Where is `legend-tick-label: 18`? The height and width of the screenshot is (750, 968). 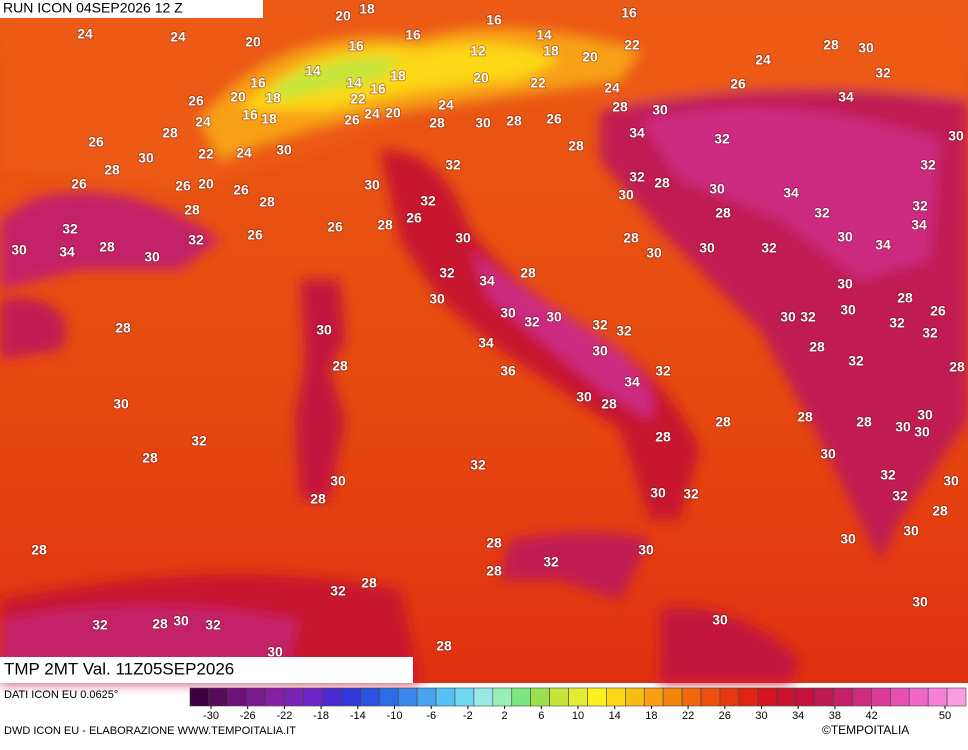 legend-tick-label: 18 is located at coordinates (651, 716).